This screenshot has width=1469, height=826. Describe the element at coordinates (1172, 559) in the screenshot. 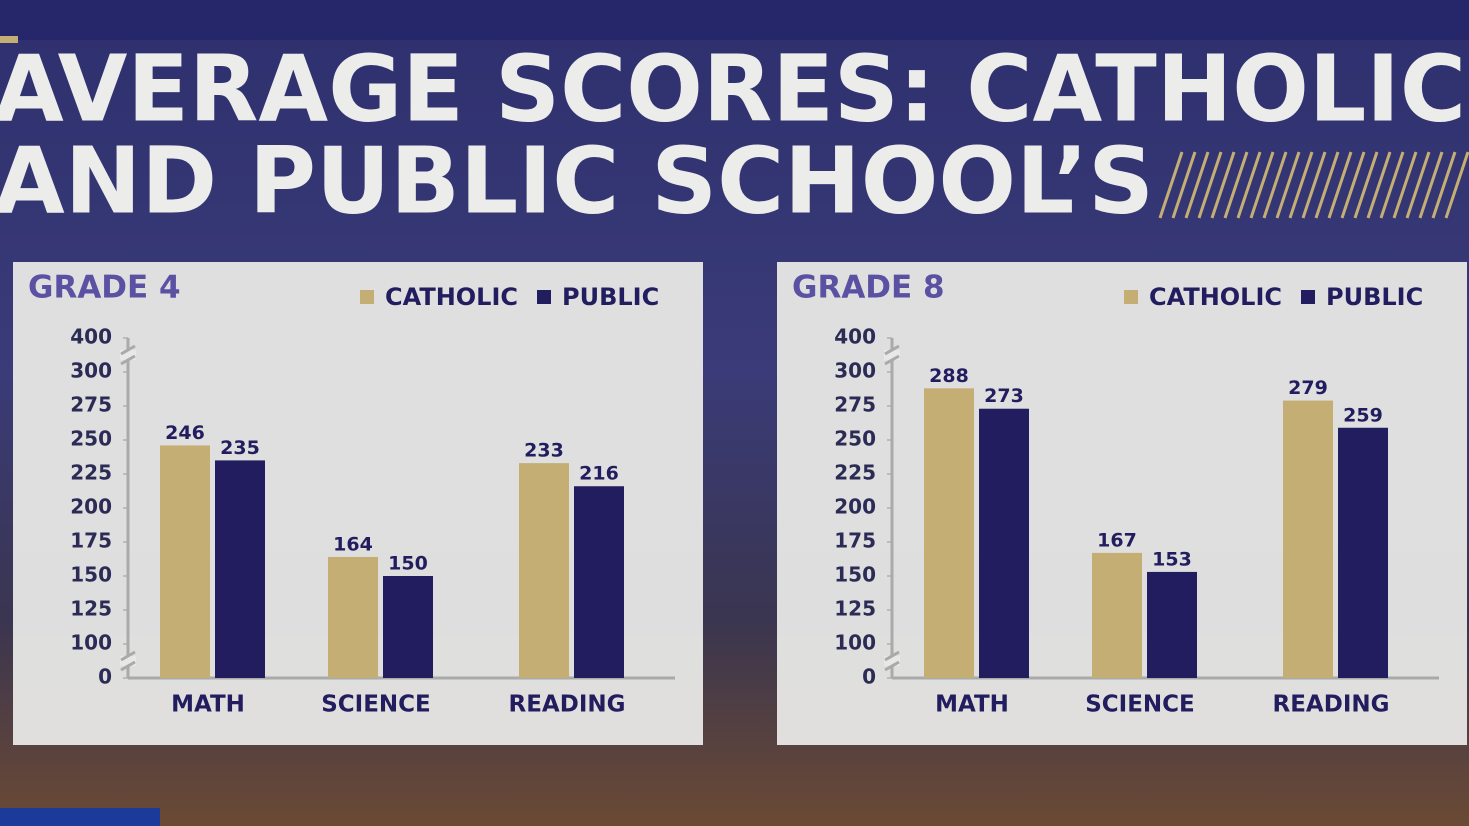

I see `value-label: 153` at that location.